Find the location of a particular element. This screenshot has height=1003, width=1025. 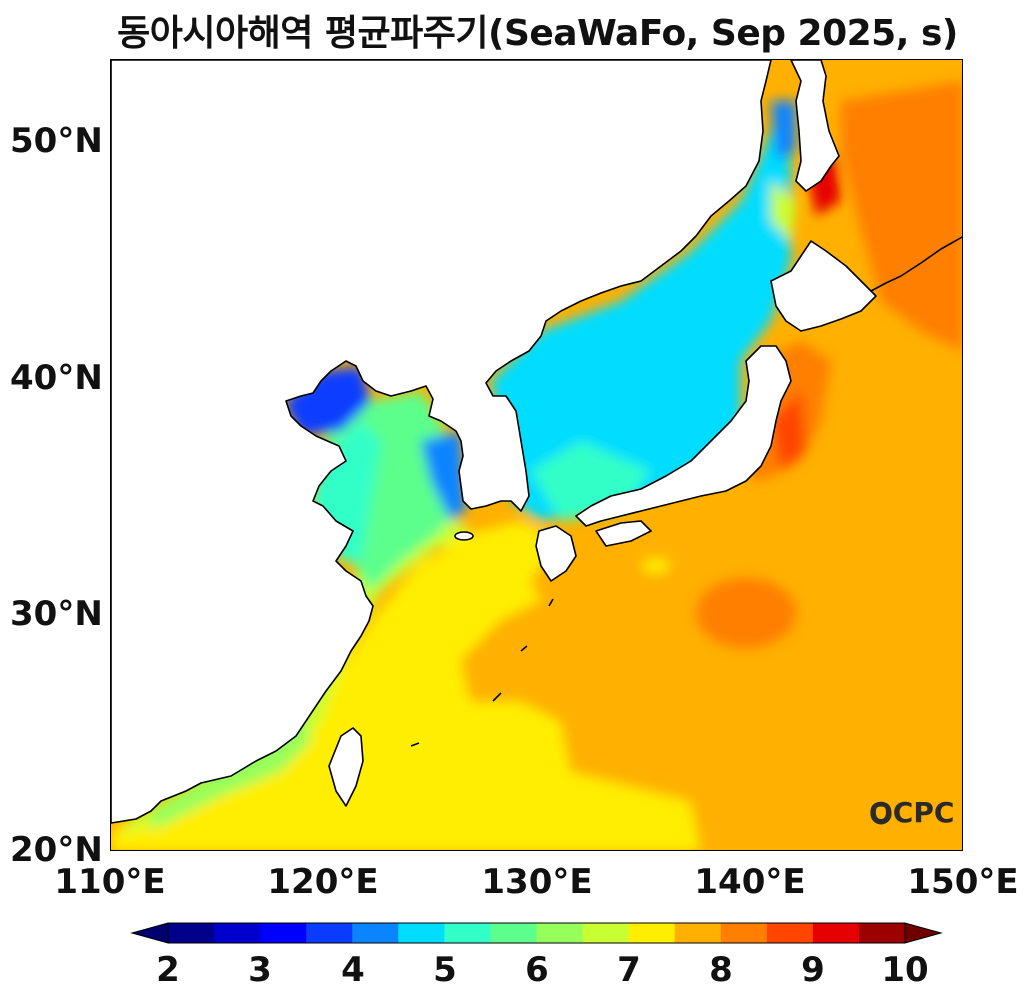

lat-label-50n: 50°N is located at coordinates (56, 141).